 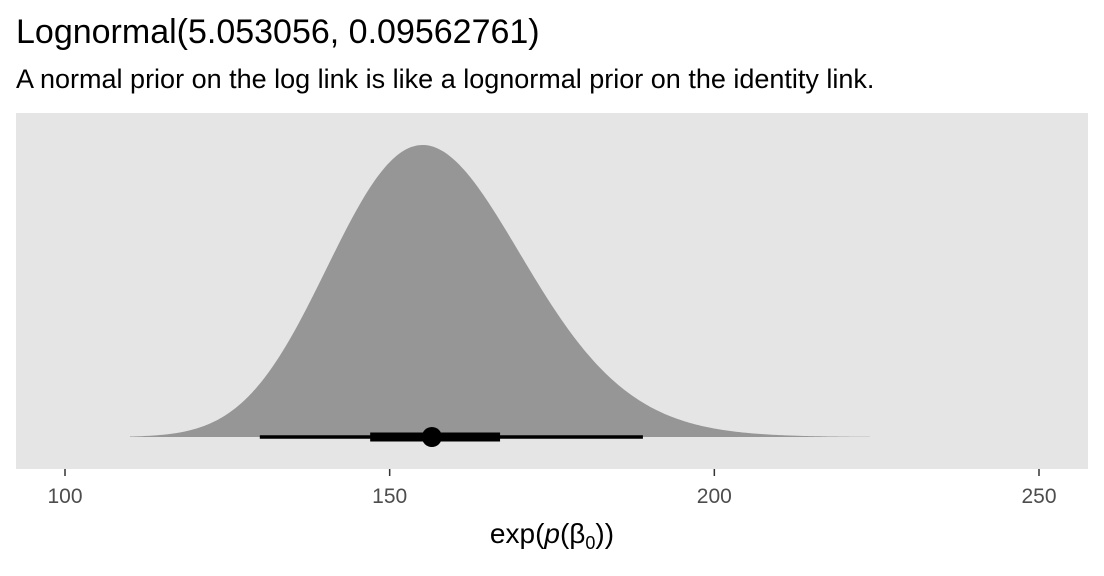 I want to click on x-tick-label-250: 250, so click(x=1038, y=496).